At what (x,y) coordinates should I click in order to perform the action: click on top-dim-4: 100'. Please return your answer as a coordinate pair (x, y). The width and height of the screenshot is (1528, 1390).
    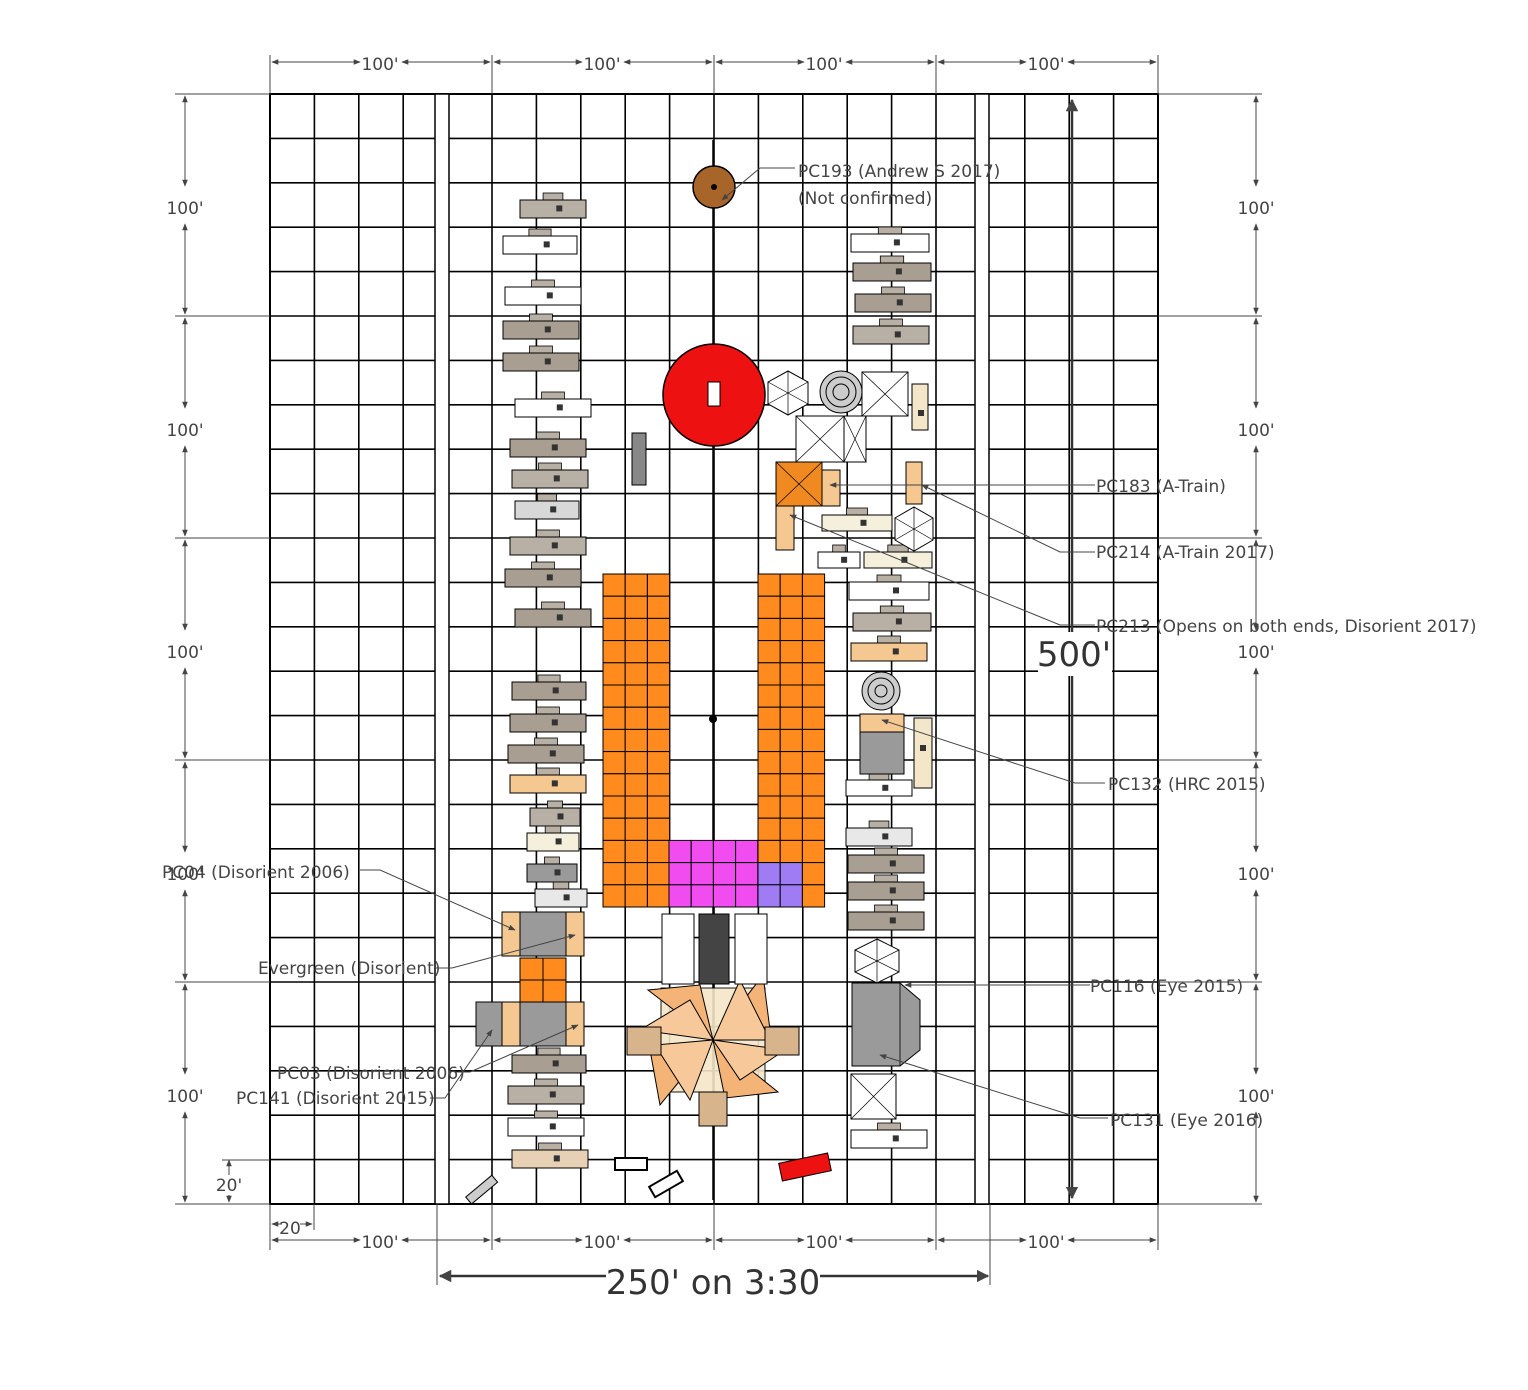
    Looking at the image, I should click on (1045, 65).